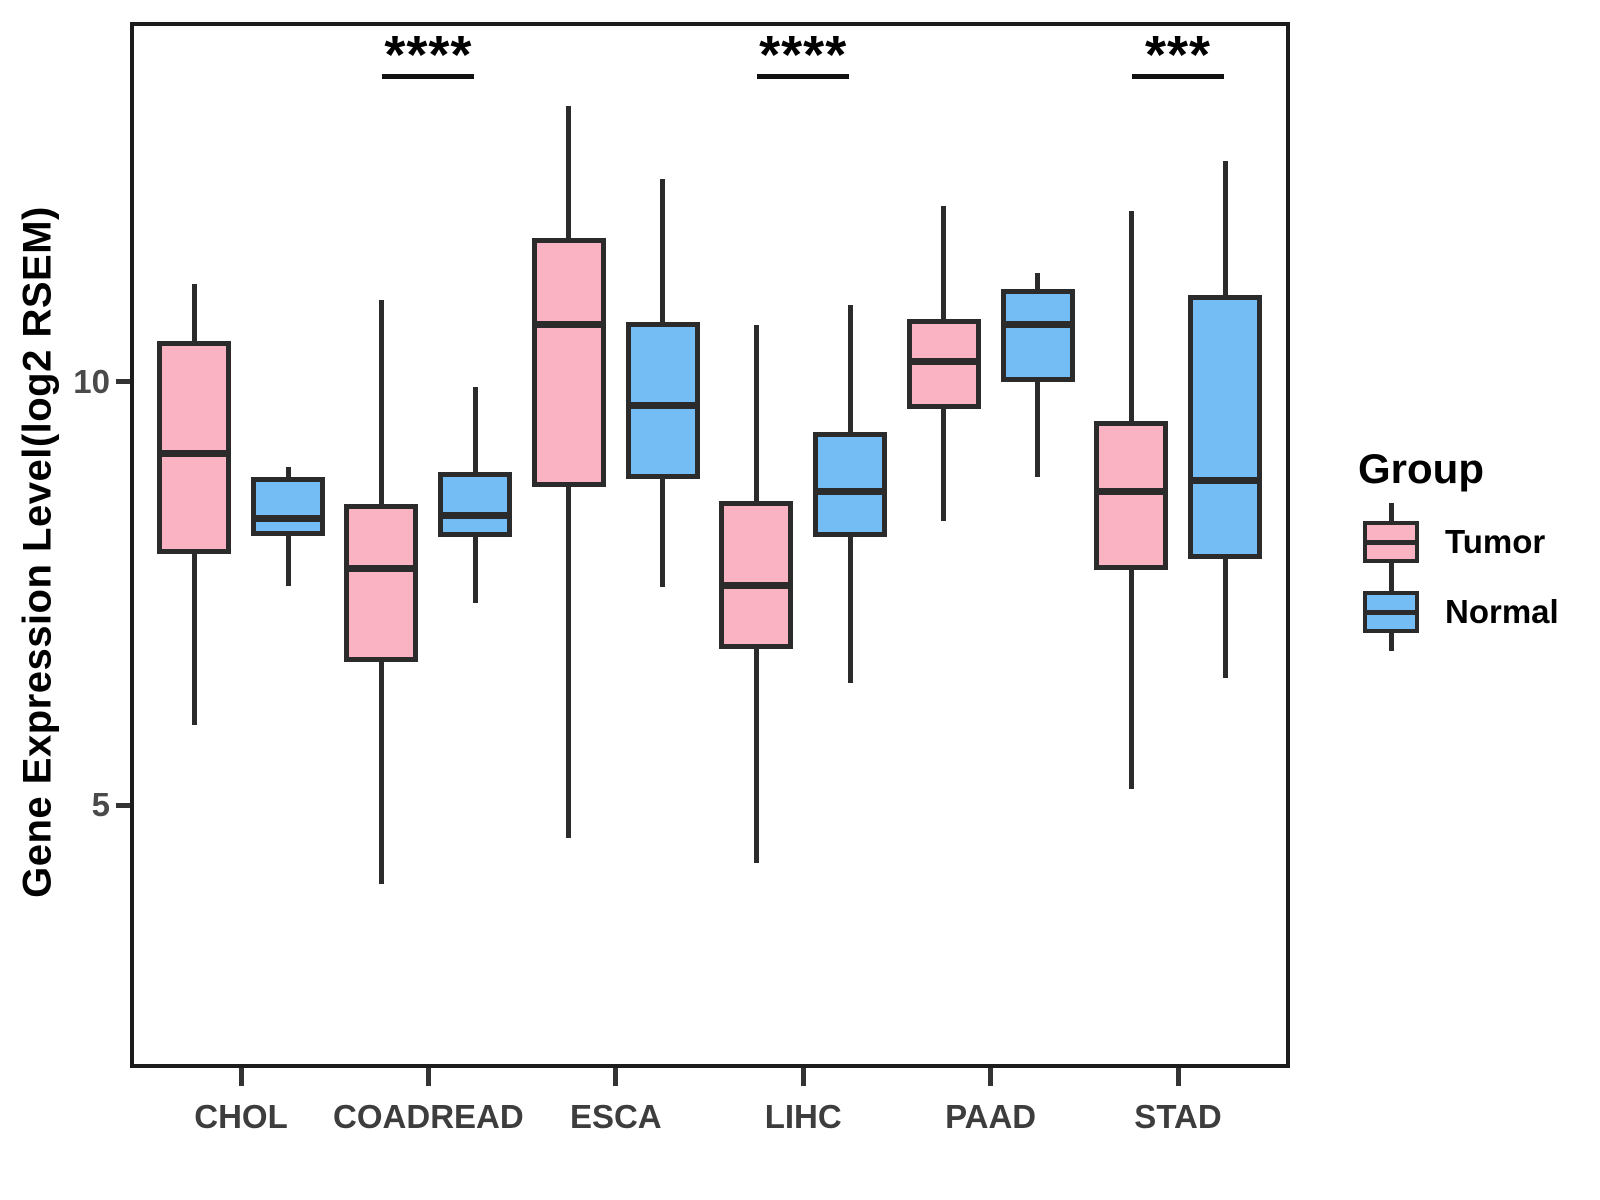 This screenshot has width=1600, height=1200. Describe the element at coordinates (428, 55) in the screenshot. I see `significance-stars-coadread: ****` at that location.